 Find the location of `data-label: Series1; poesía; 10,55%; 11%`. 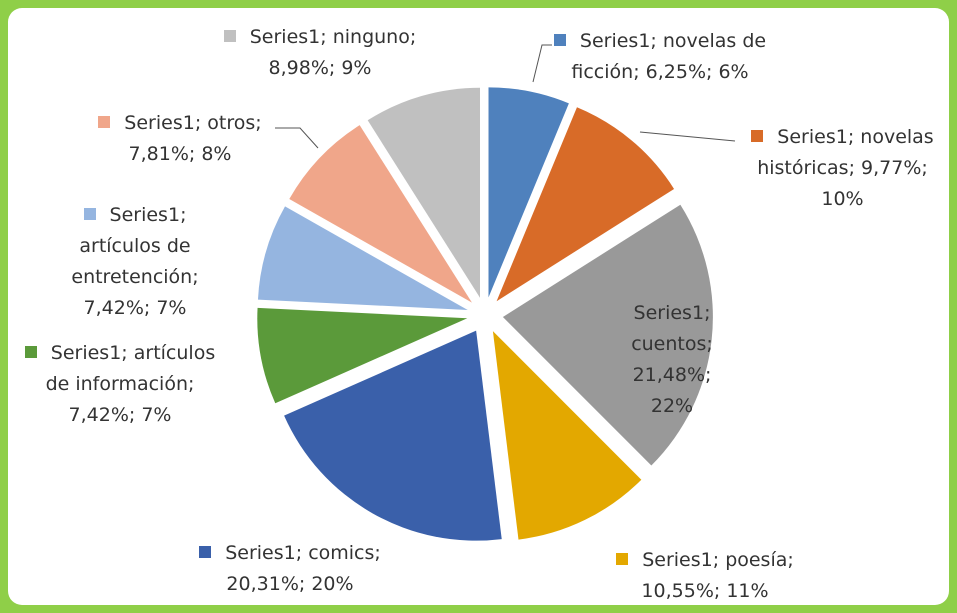

data-label: Series1; poesía; 10,55%; 11% is located at coordinates (705, 576).